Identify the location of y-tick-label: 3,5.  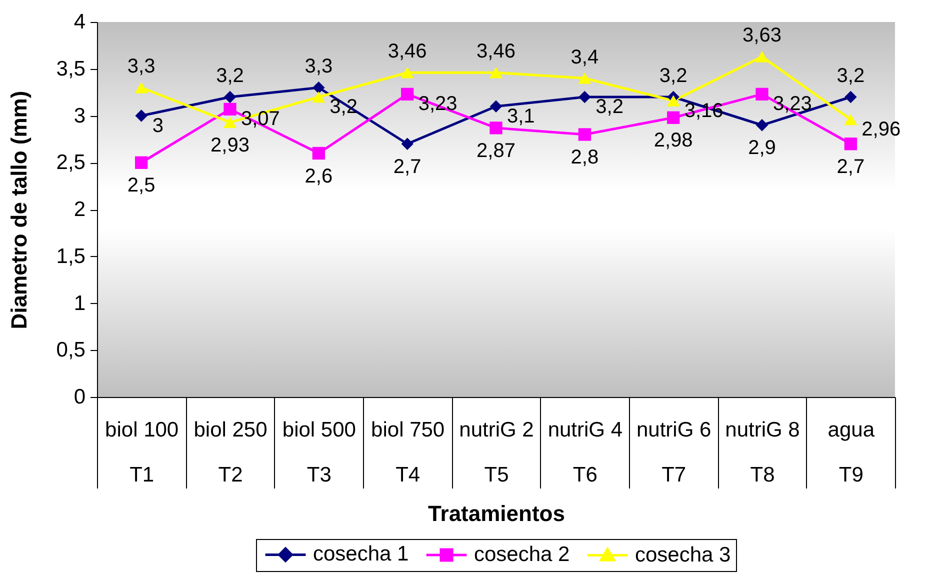
(71, 68).